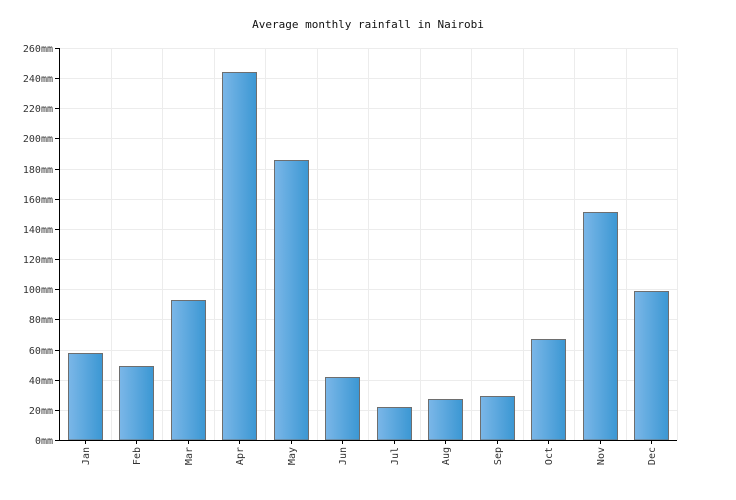 The width and height of the screenshot is (736, 500). What do you see at coordinates (38, 49) in the screenshot?
I see `y-tick-label: 260mm` at bounding box center [38, 49].